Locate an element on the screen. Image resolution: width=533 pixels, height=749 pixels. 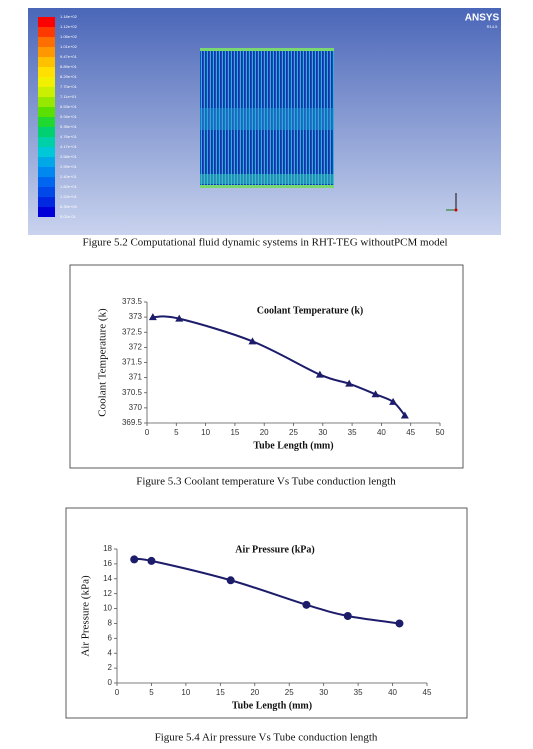
colorbar-label: 9.47e+01 is located at coordinates (69, 56).